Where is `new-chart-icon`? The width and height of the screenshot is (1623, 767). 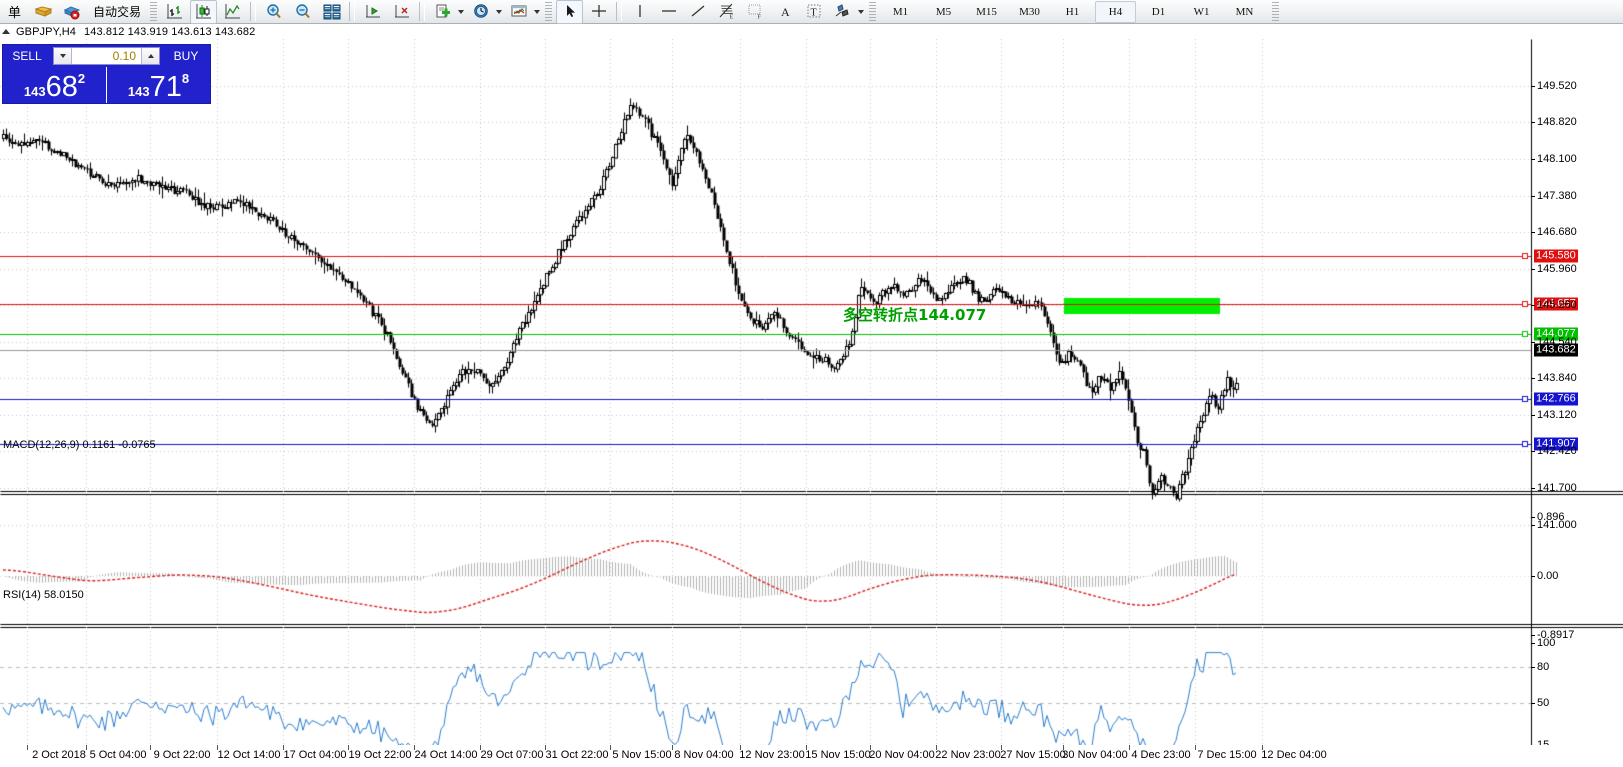
new-chart-icon is located at coordinates (442, 12).